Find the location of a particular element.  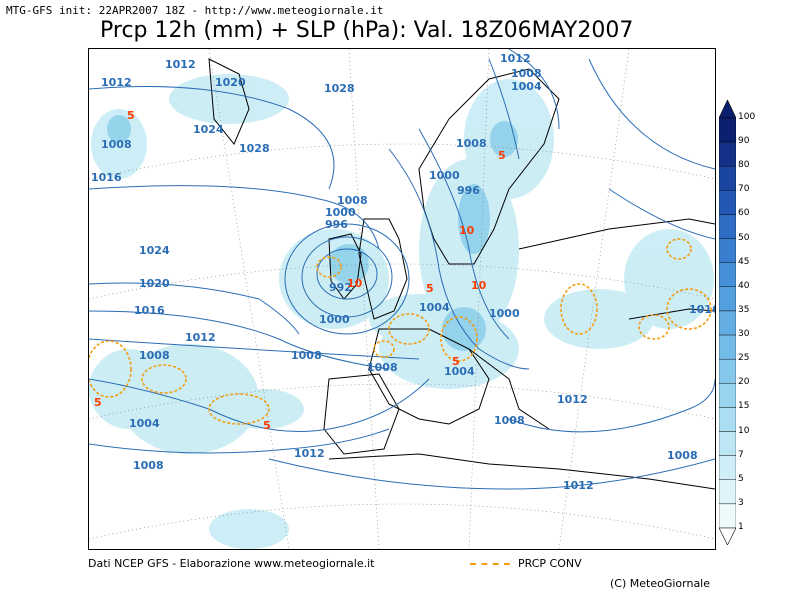

colorbar-tick-label: 10 is located at coordinates (744, 430).